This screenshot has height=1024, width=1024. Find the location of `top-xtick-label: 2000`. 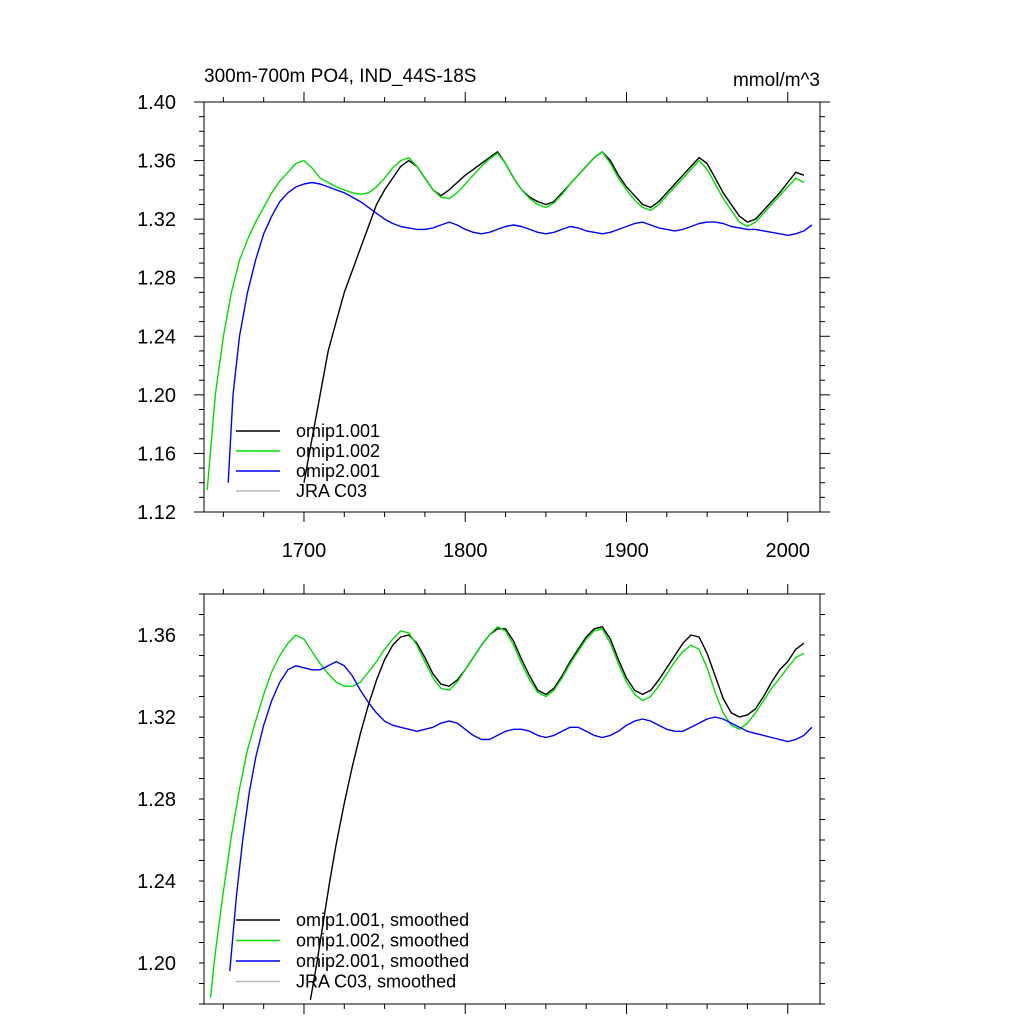

top-xtick-label: 2000 is located at coordinates (787, 551).